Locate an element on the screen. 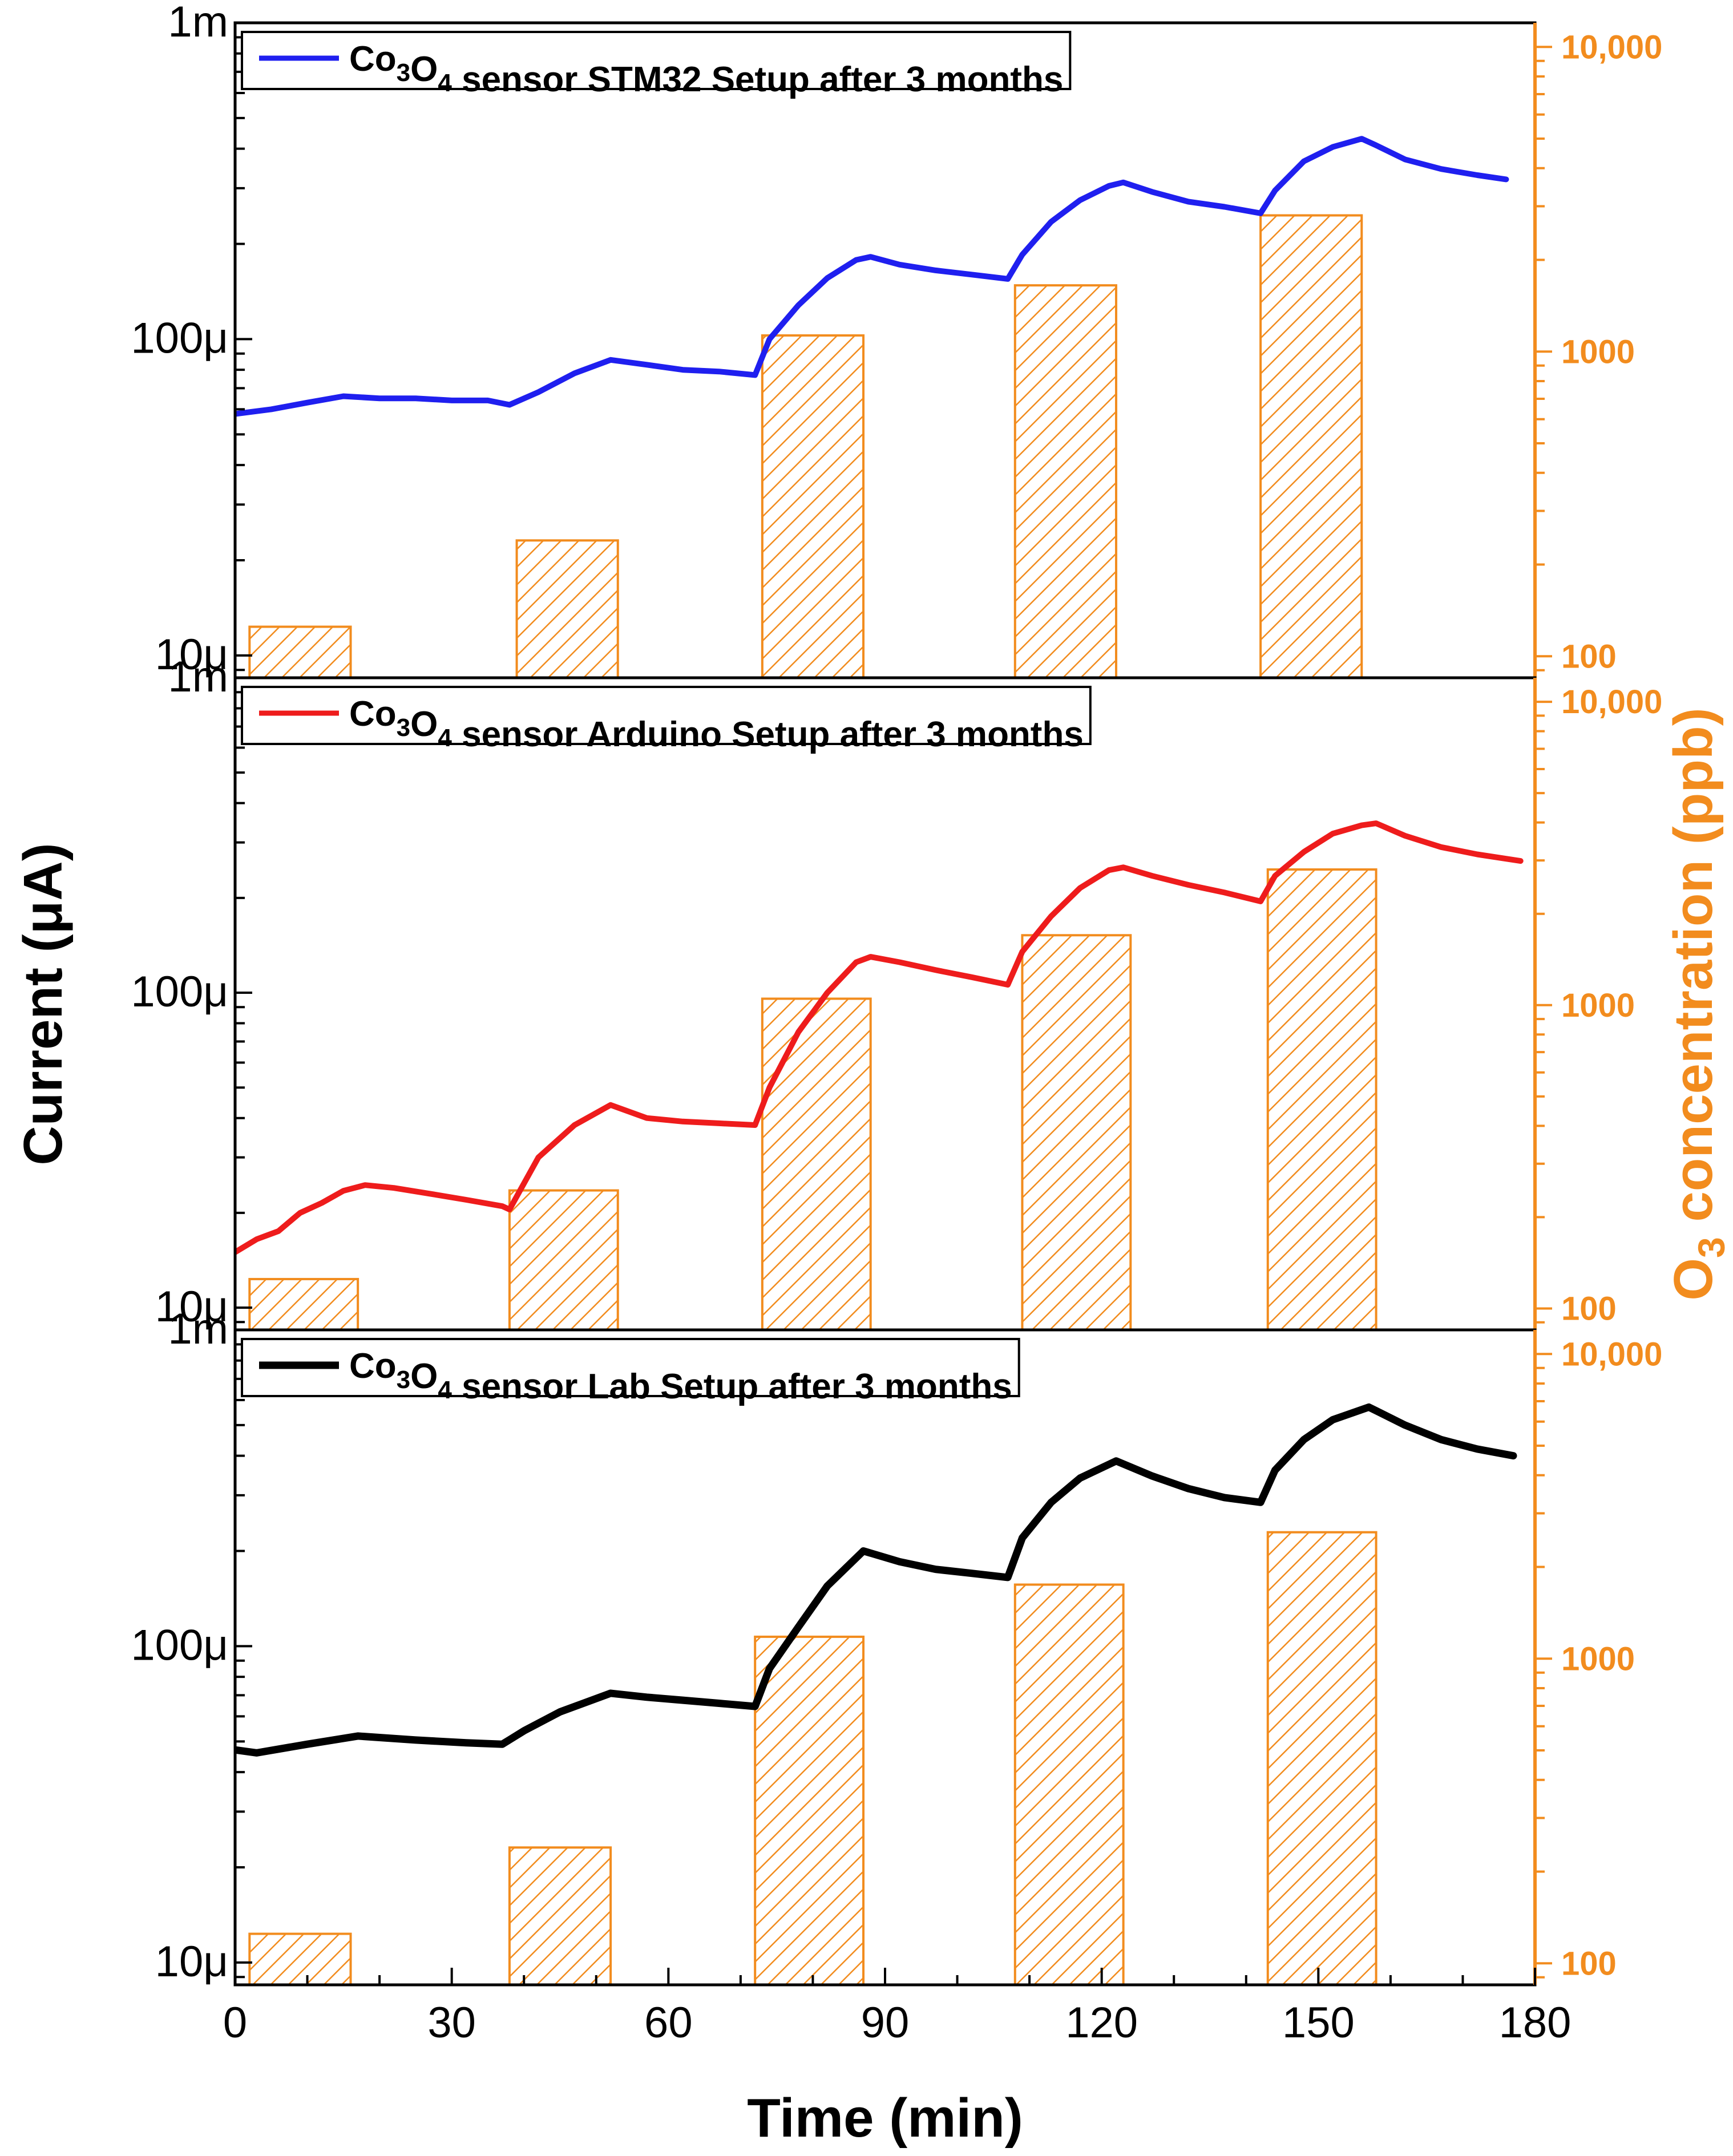  x-axis-title: Time (min) is located at coordinates (885, 2118).